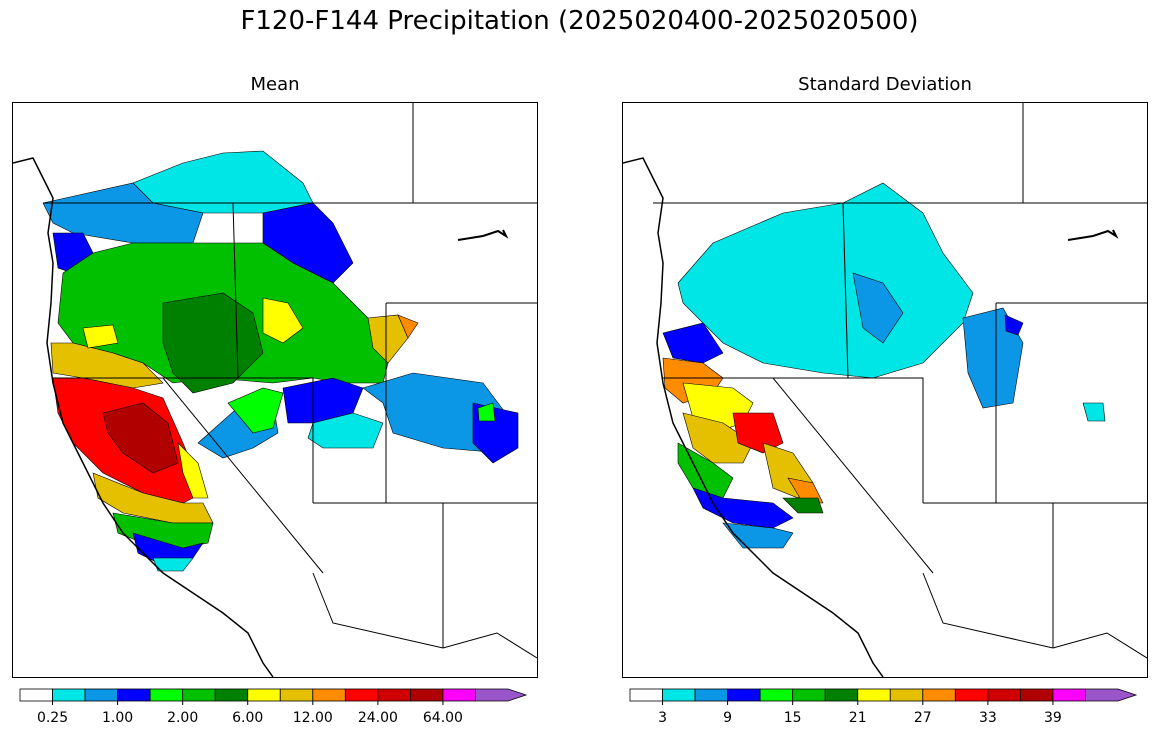 The width and height of the screenshot is (1159, 741). I want to click on mean-basin-north-cyan, so click(223, 182).